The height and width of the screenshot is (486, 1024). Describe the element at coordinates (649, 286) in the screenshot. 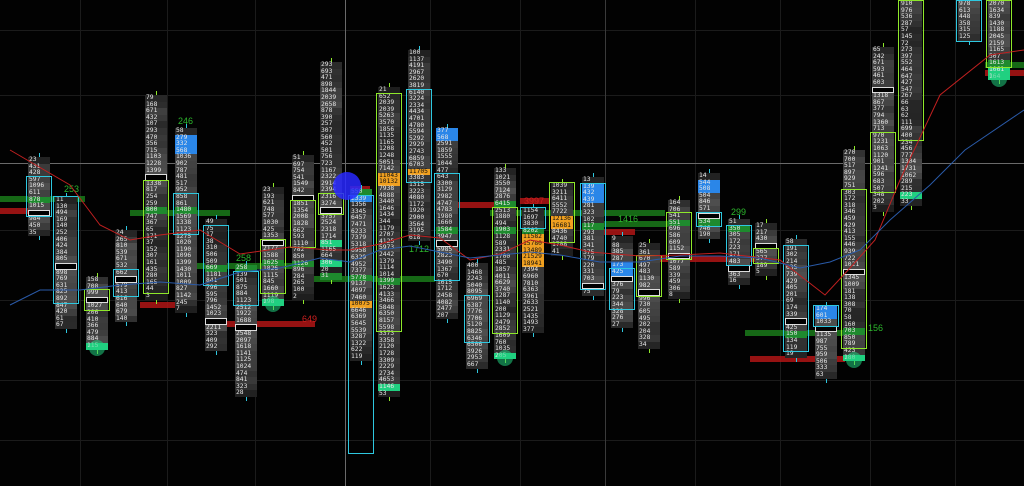

I see `footprint-cell: 982` at that location.